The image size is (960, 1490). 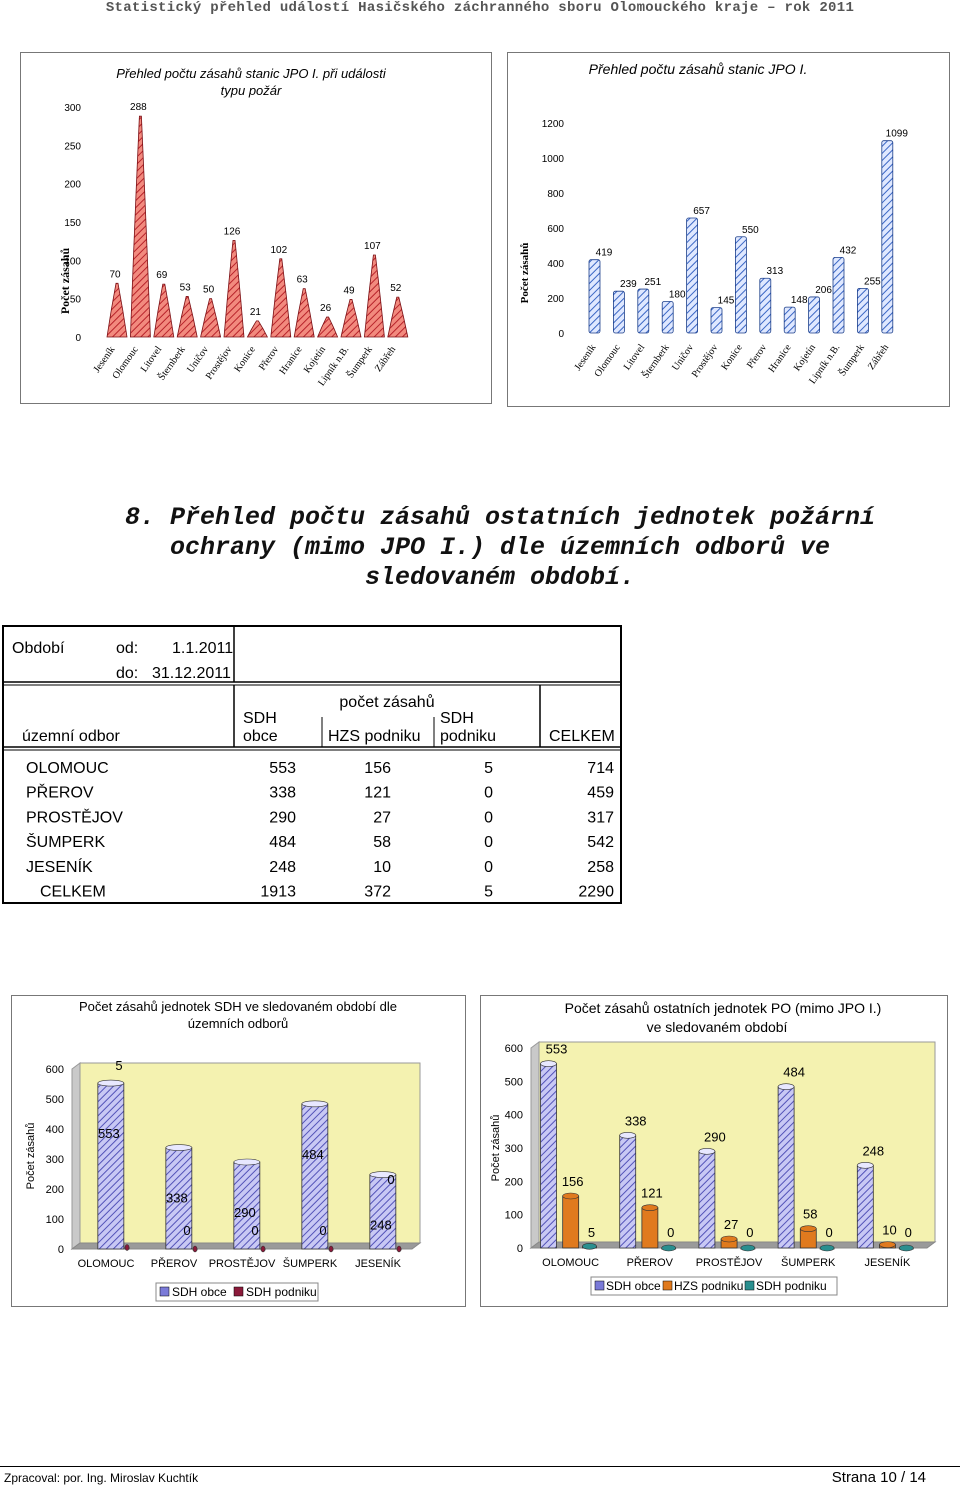 What do you see at coordinates (717, 1027) in the screenshot?
I see `chart-title-line2: ve sledovaném období` at bounding box center [717, 1027].